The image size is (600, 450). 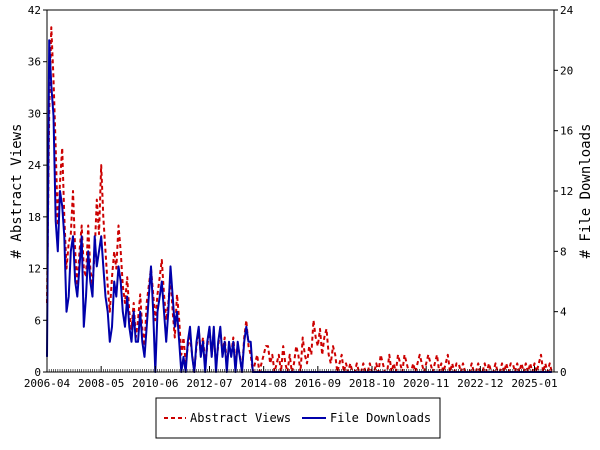 What do you see at coordinates (37, 372) in the screenshot?
I see `y-left-tick-label: 0` at bounding box center [37, 372].